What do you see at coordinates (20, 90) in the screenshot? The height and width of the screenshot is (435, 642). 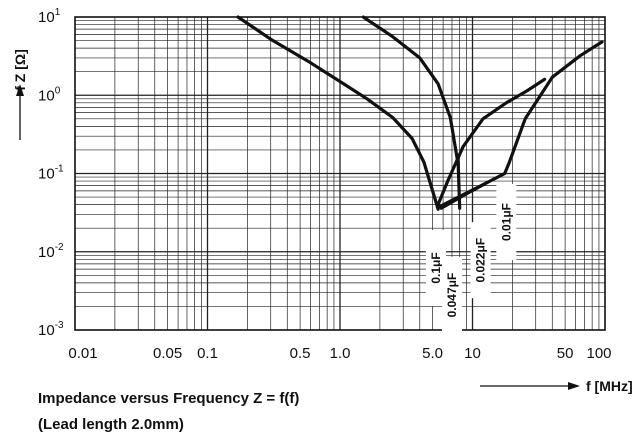 I see `y-axis-arrow-head` at bounding box center [20, 90].